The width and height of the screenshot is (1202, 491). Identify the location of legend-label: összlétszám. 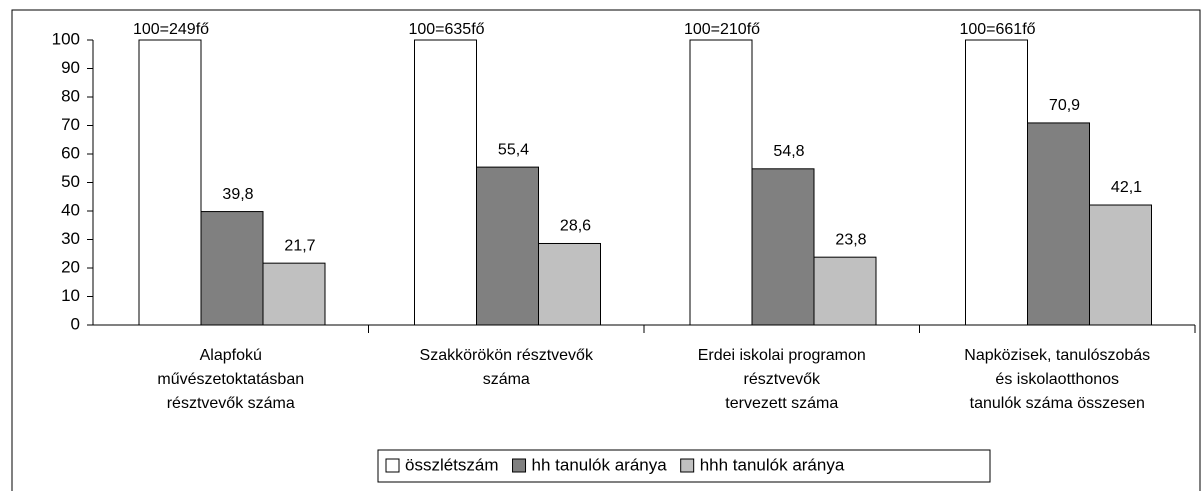
(452, 464).